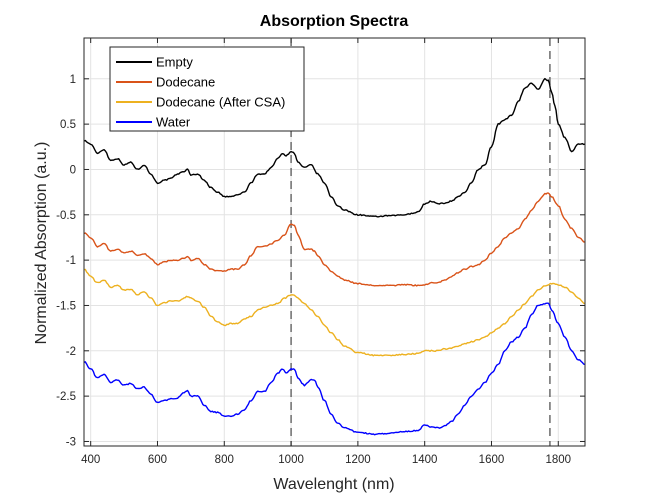 Image resolution: width=646 pixels, height=501 pixels. What do you see at coordinates (157, 460) in the screenshot?
I see `x-tick-label: 600` at bounding box center [157, 460].